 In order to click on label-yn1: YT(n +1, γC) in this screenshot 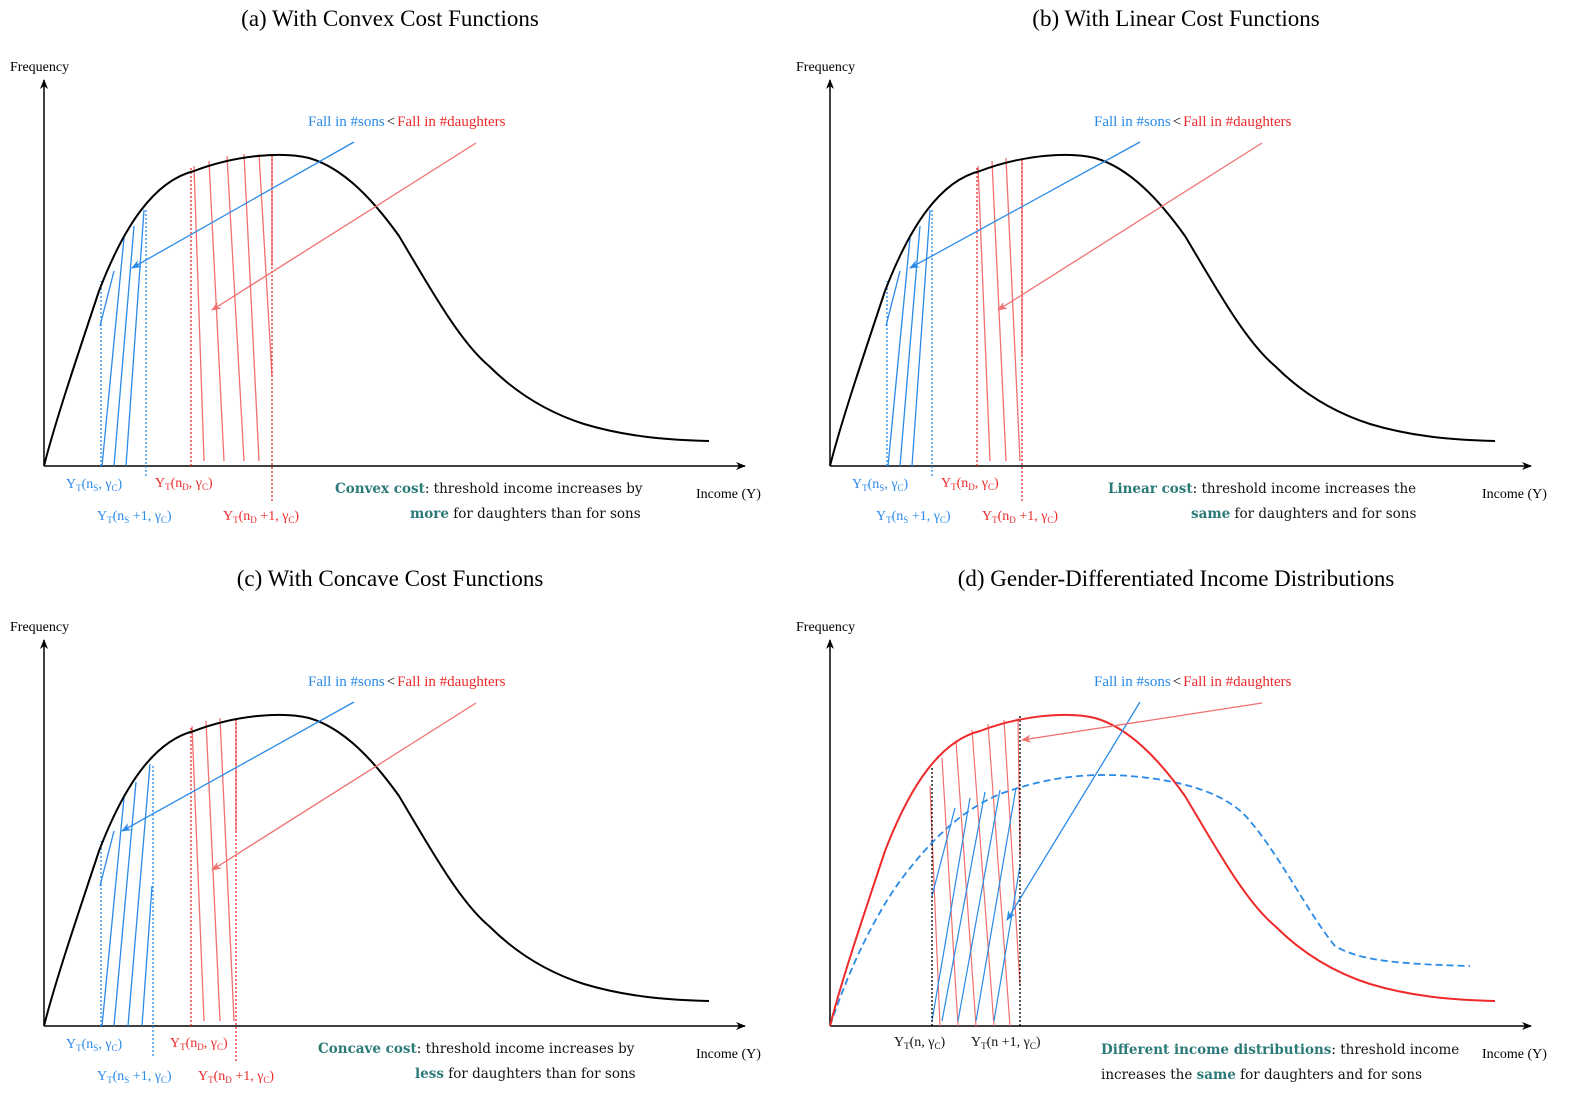, I will do `click(1006, 1043)`.